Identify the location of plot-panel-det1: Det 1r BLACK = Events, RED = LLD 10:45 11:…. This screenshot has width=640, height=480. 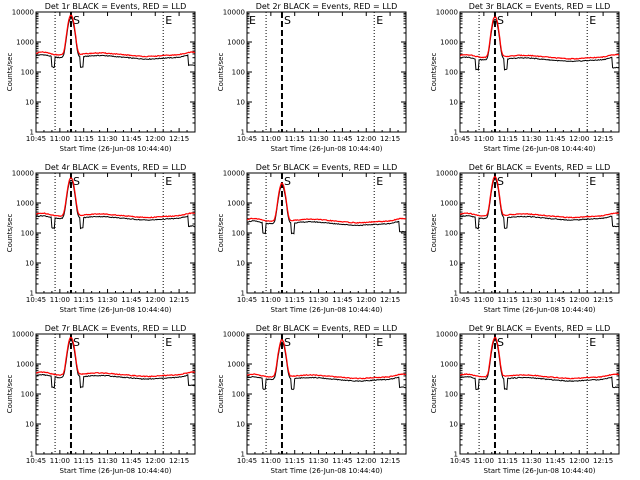
(101, 77).